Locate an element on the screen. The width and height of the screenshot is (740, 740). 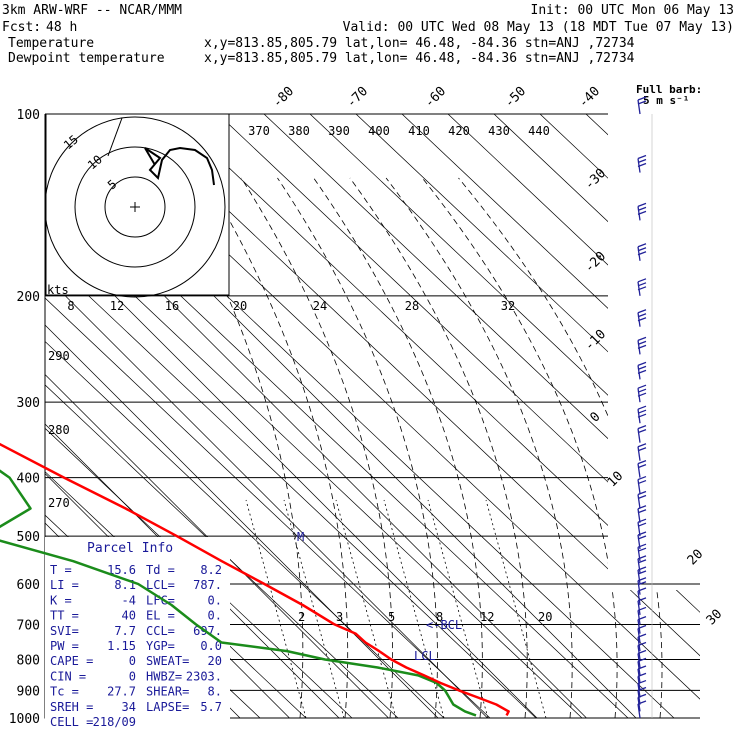
parcel-info-value: T = is located at coordinates (61, 570).